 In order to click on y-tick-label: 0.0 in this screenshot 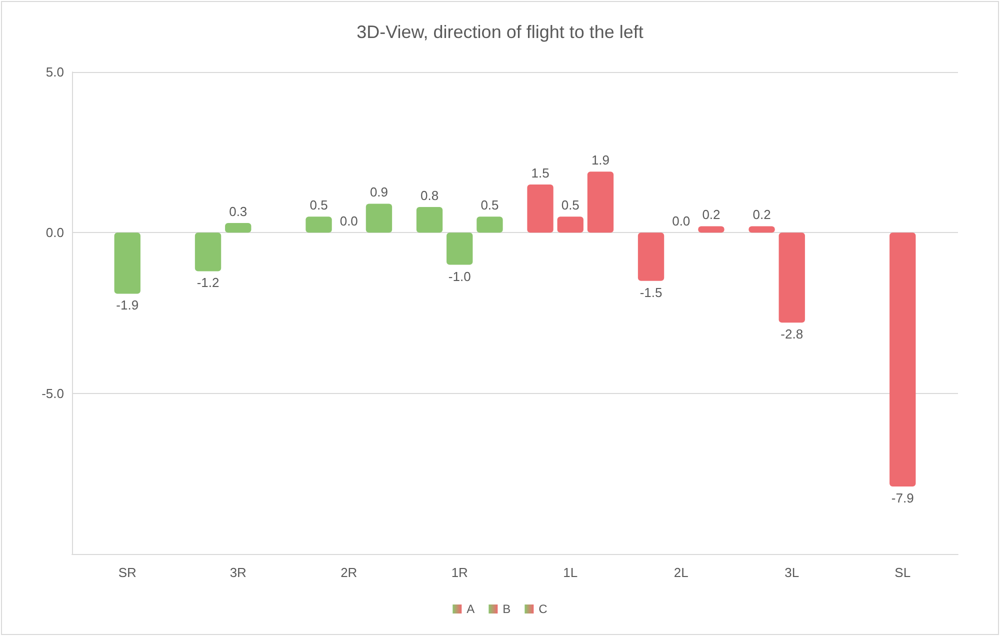, I will do `click(55, 232)`.